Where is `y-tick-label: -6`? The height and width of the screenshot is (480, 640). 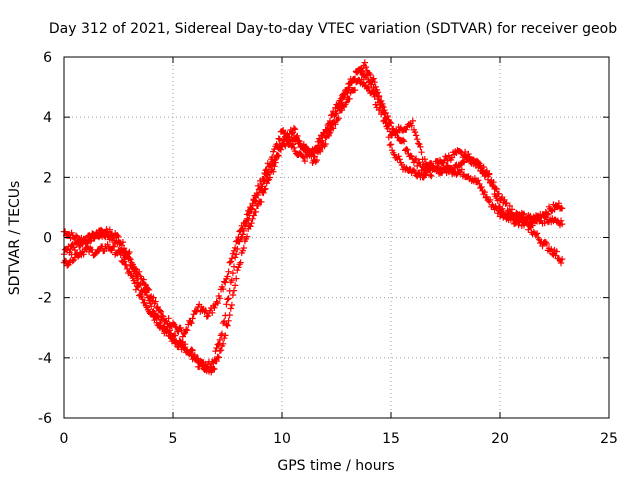
y-tick-label: -6 is located at coordinates (45, 419).